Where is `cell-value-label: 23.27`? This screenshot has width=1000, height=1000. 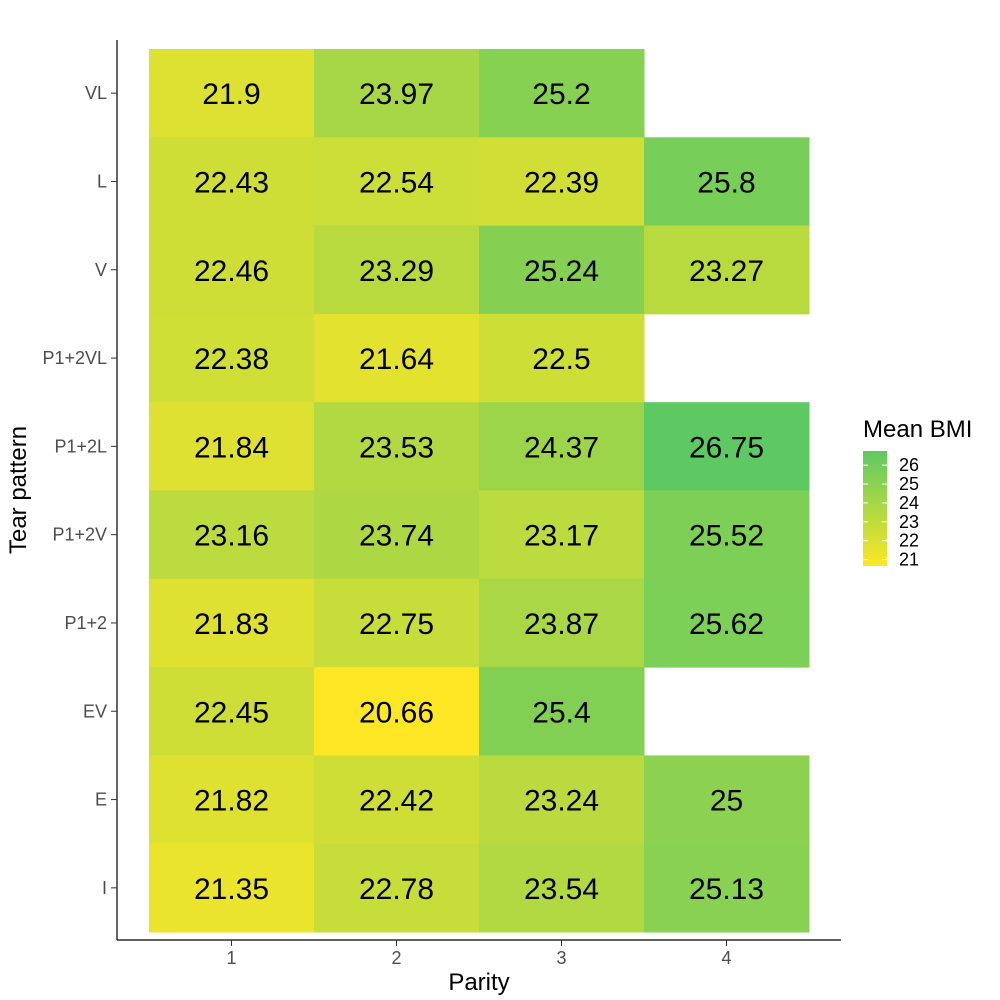 cell-value-label: 23.27 is located at coordinates (726, 271).